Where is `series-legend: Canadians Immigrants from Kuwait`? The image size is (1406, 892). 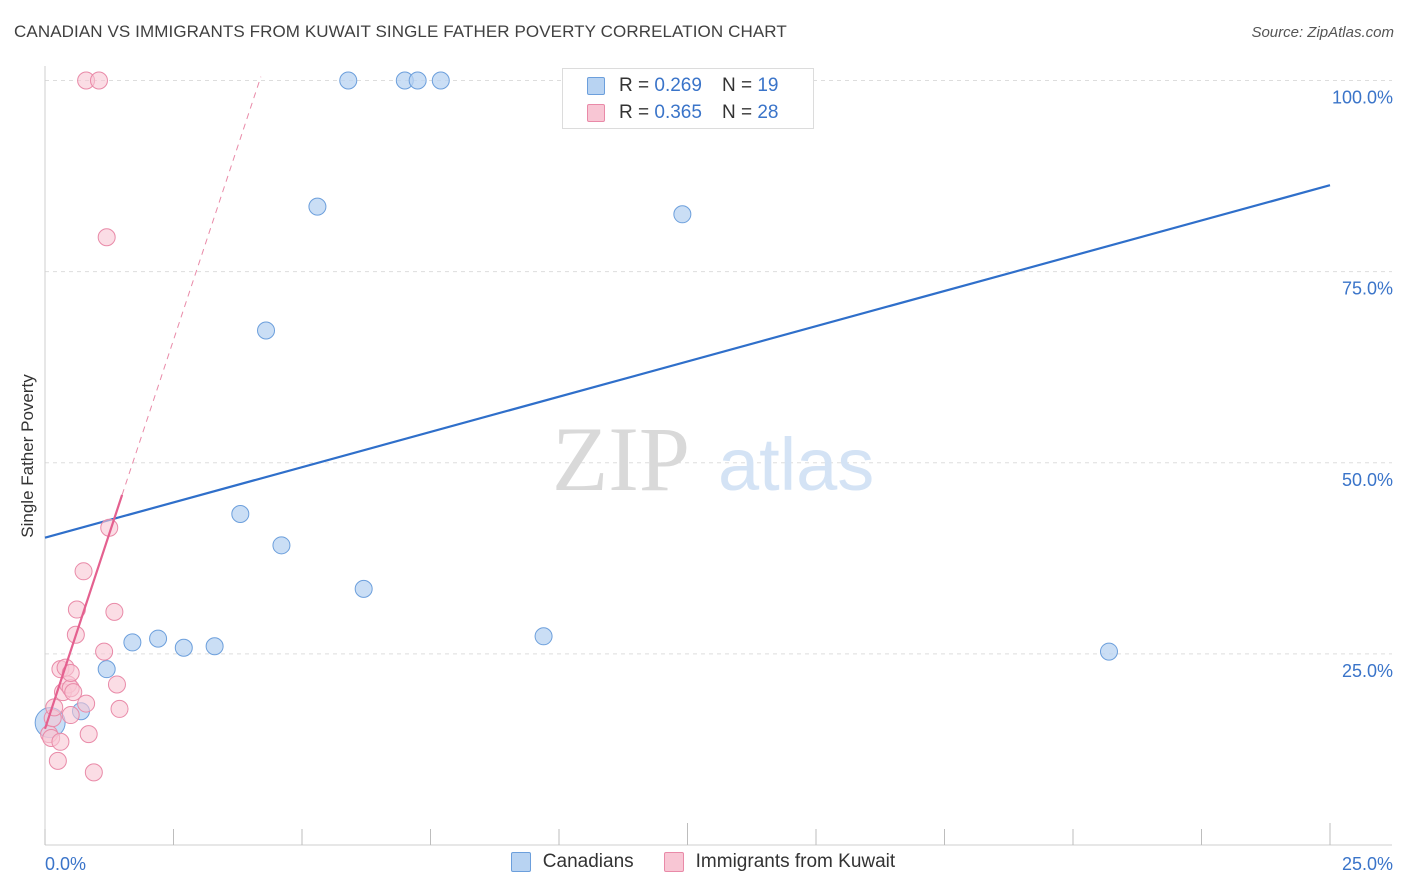
series-legend: Canadians Immigrants from Kuwait is located at coordinates (703, 862).